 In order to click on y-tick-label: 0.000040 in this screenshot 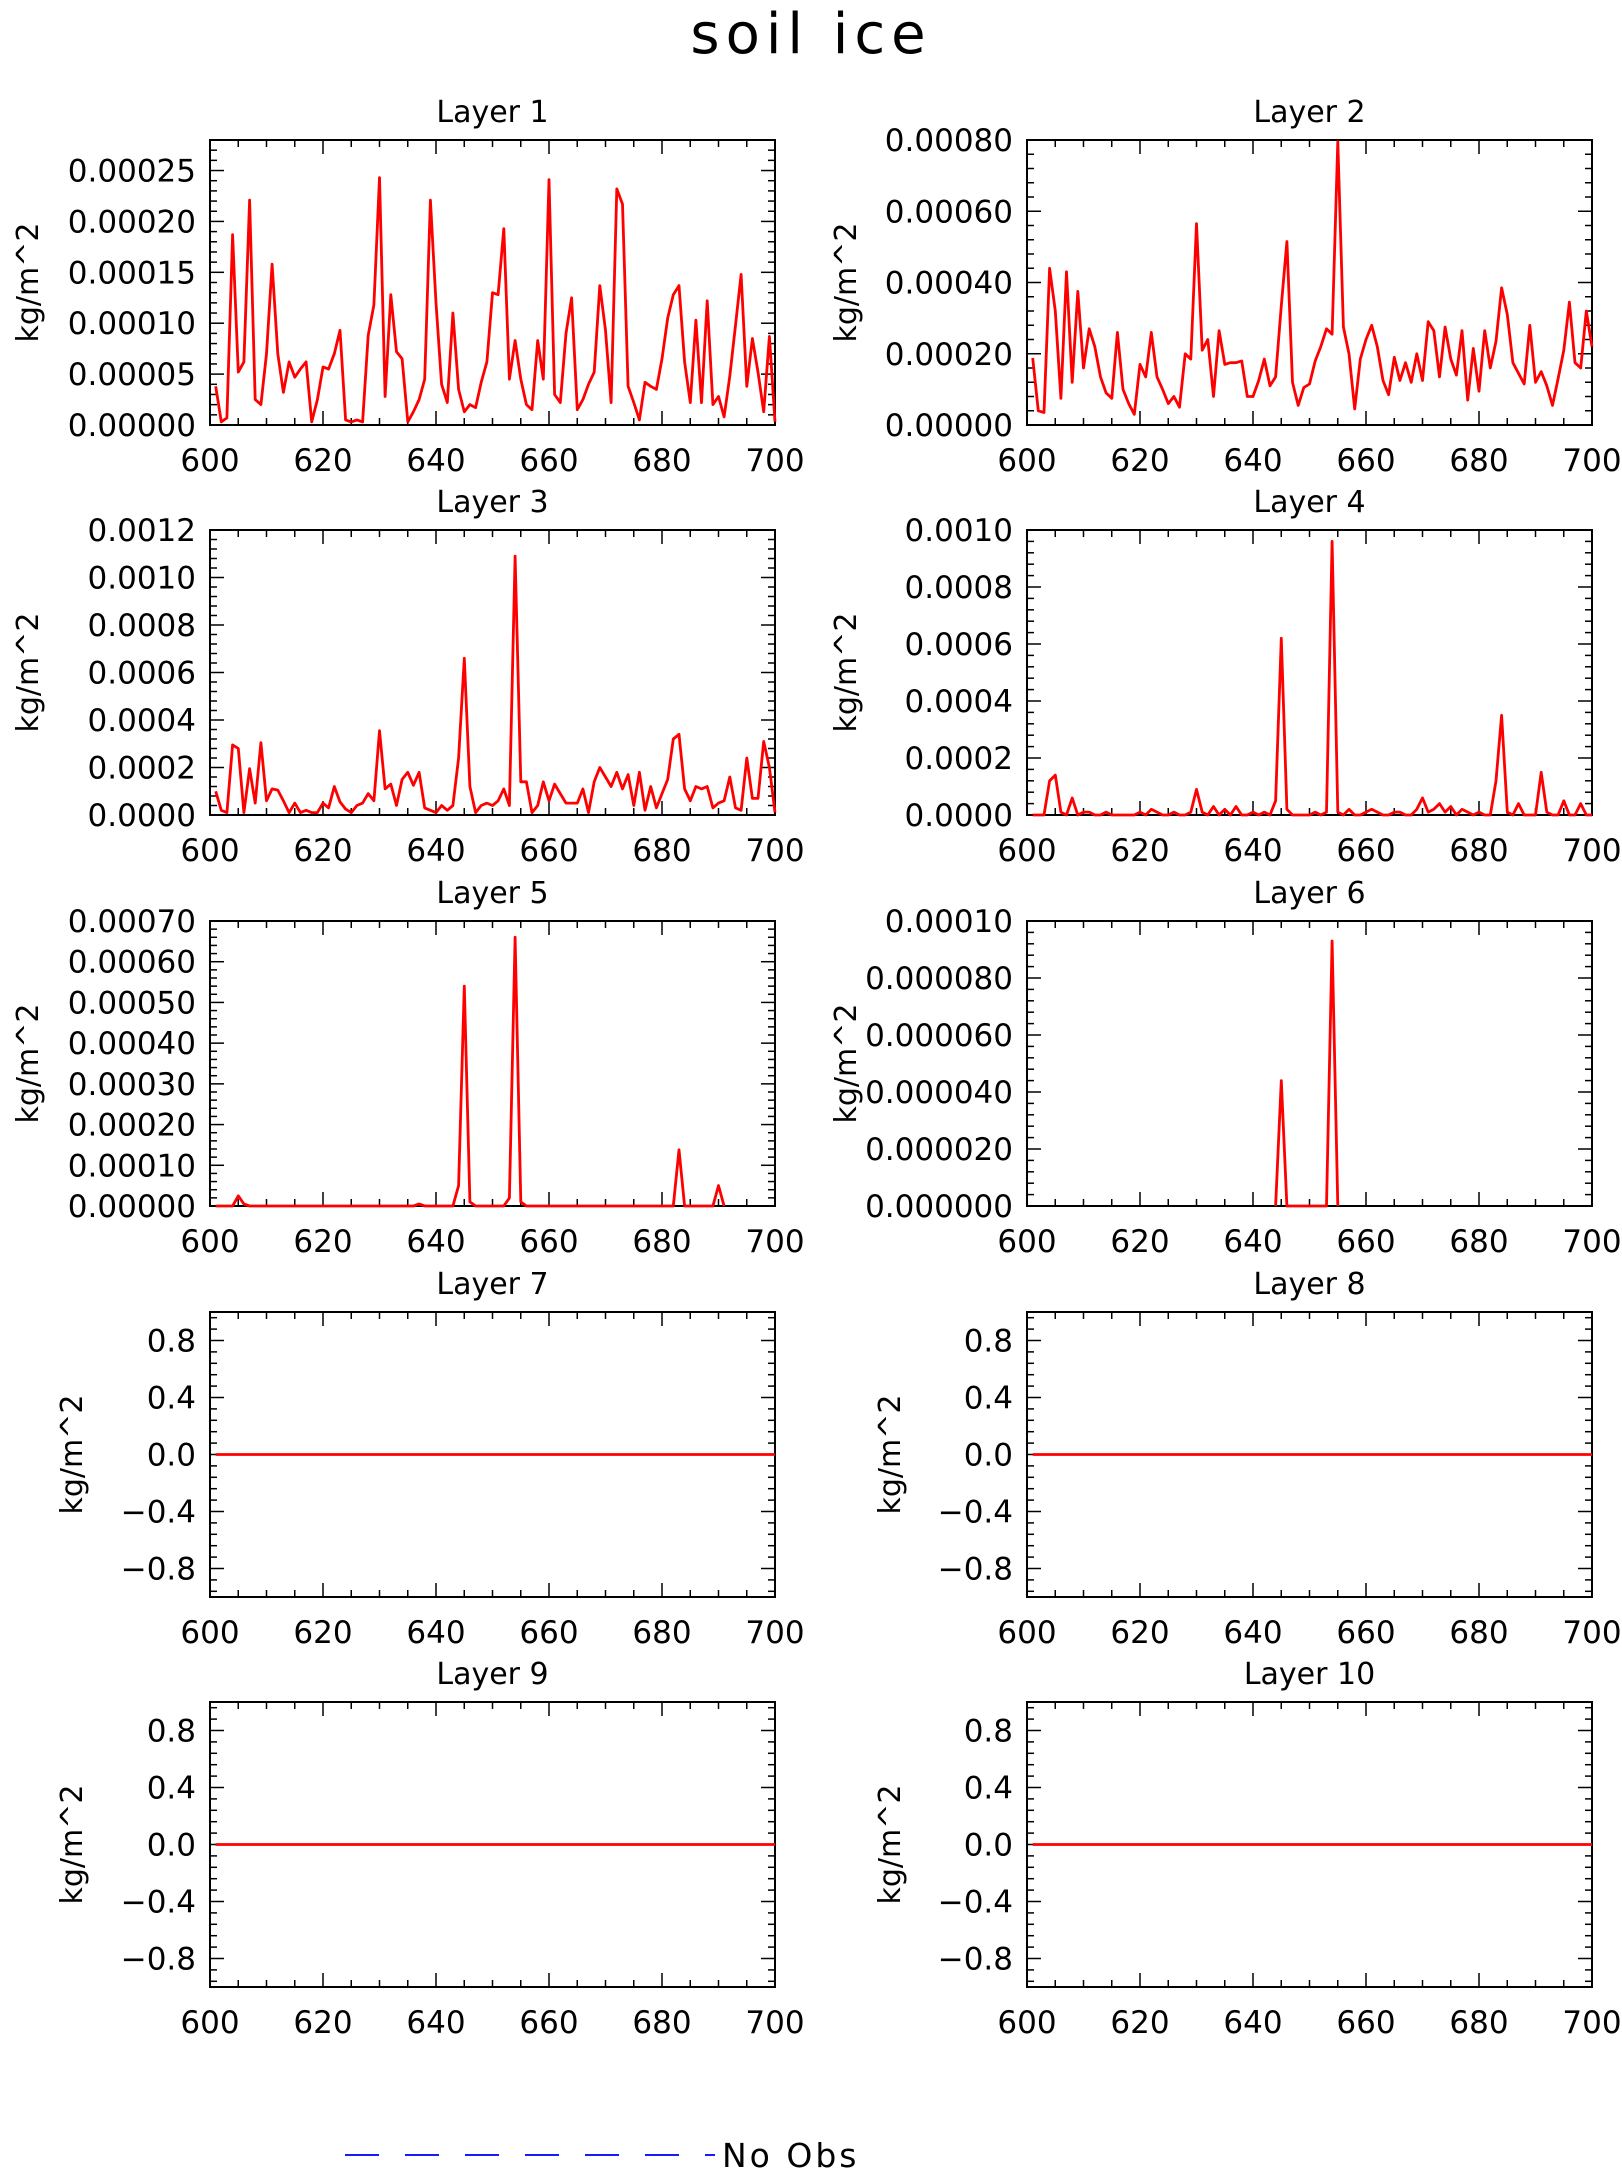, I will do `click(939, 1093)`.